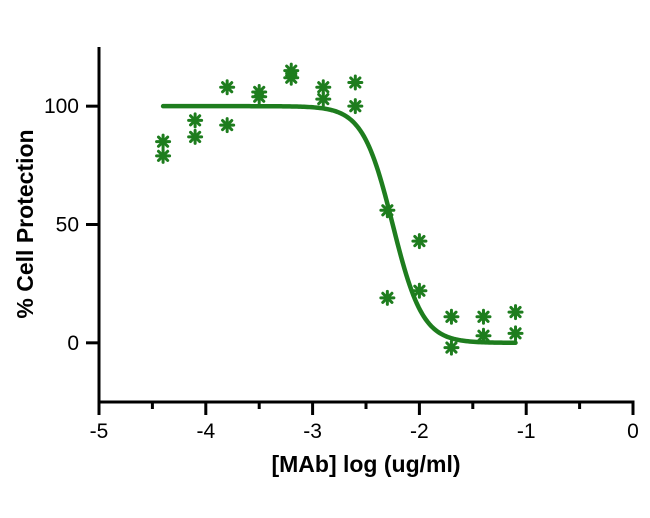  Describe the element at coordinates (205, 431) in the screenshot. I see `x-tick-label: -4` at that location.